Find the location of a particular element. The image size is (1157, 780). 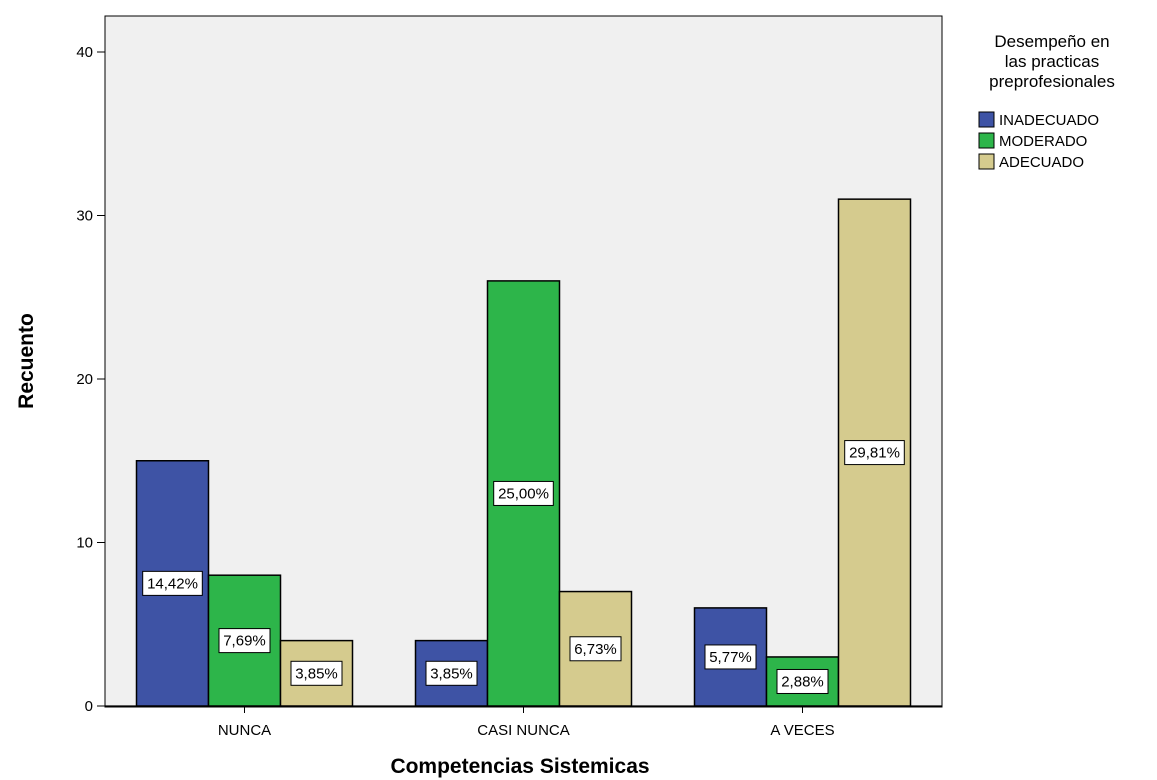

data-label: 29,81% is located at coordinates (874, 453).